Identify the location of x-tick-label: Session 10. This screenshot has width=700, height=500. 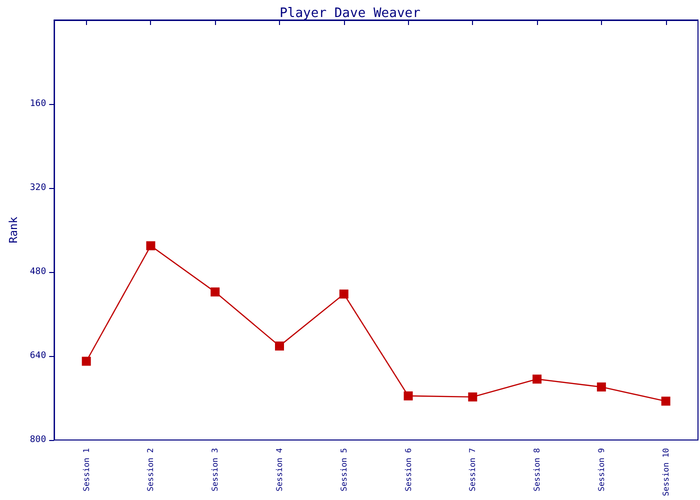
(665, 472).